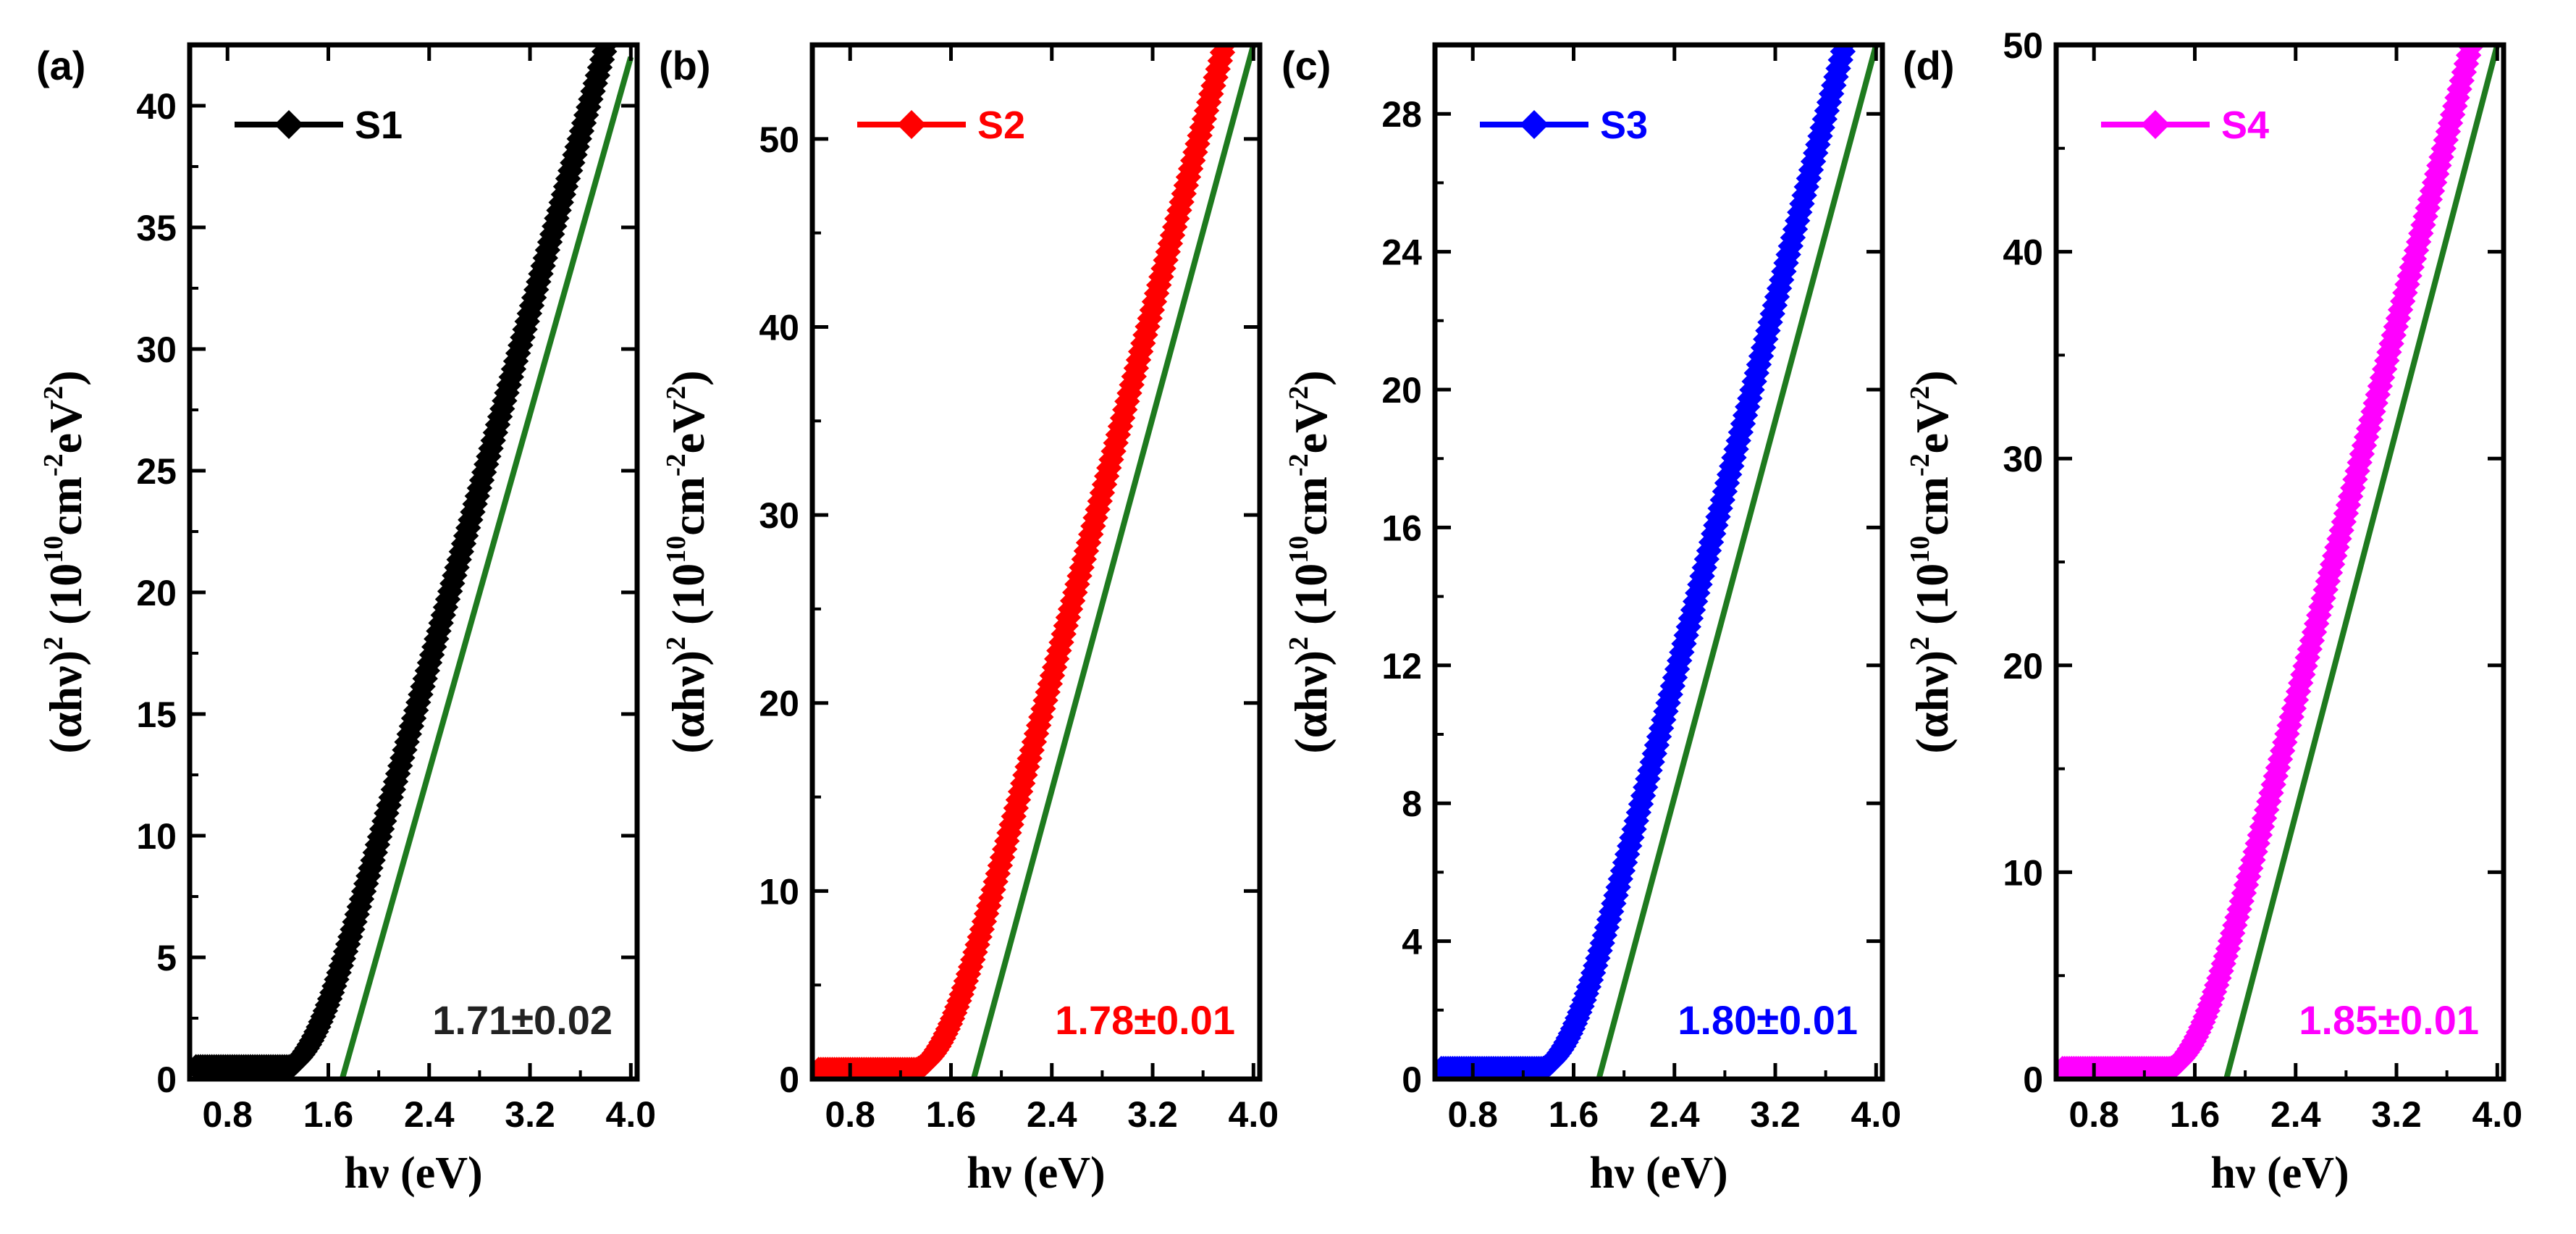  What do you see at coordinates (2245, 126) in the screenshot?
I see `legend-label: S4` at bounding box center [2245, 126].